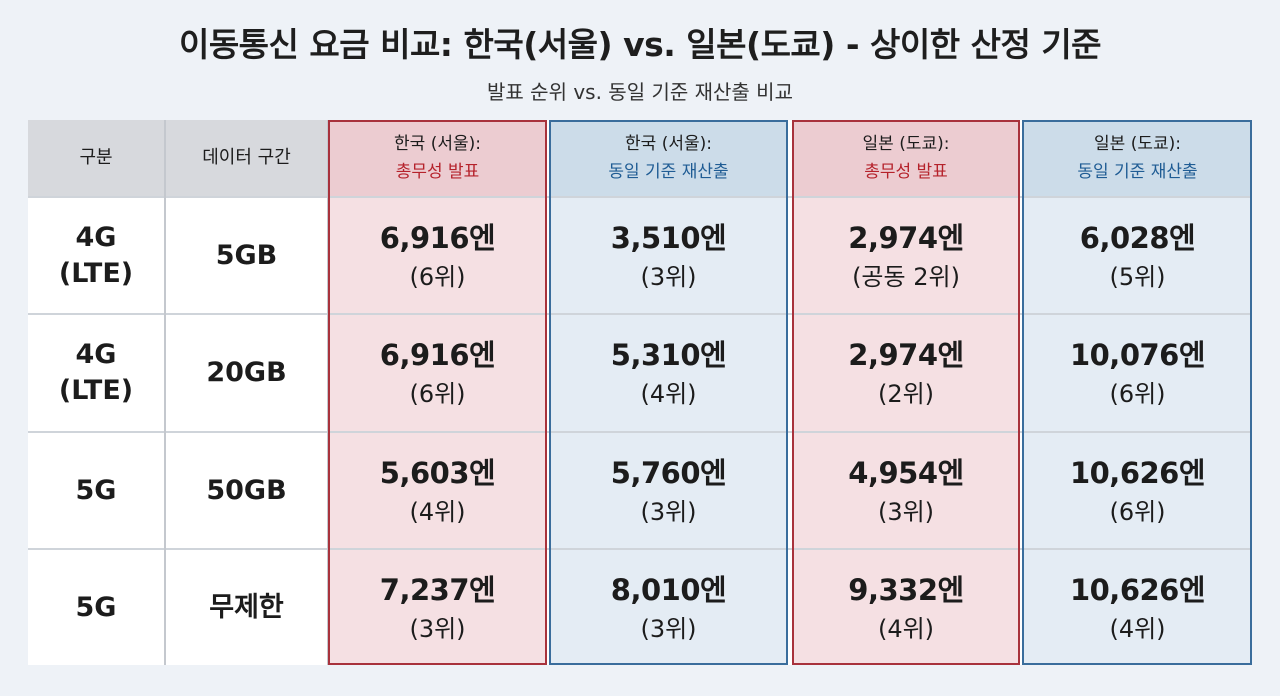 This screenshot has height=696, width=1280. What do you see at coordinates (1137, 144) in the screenshot?
I see `header-jp-recalc-line1: 일본 (도쿄):` at bounding box center [1137, 144].